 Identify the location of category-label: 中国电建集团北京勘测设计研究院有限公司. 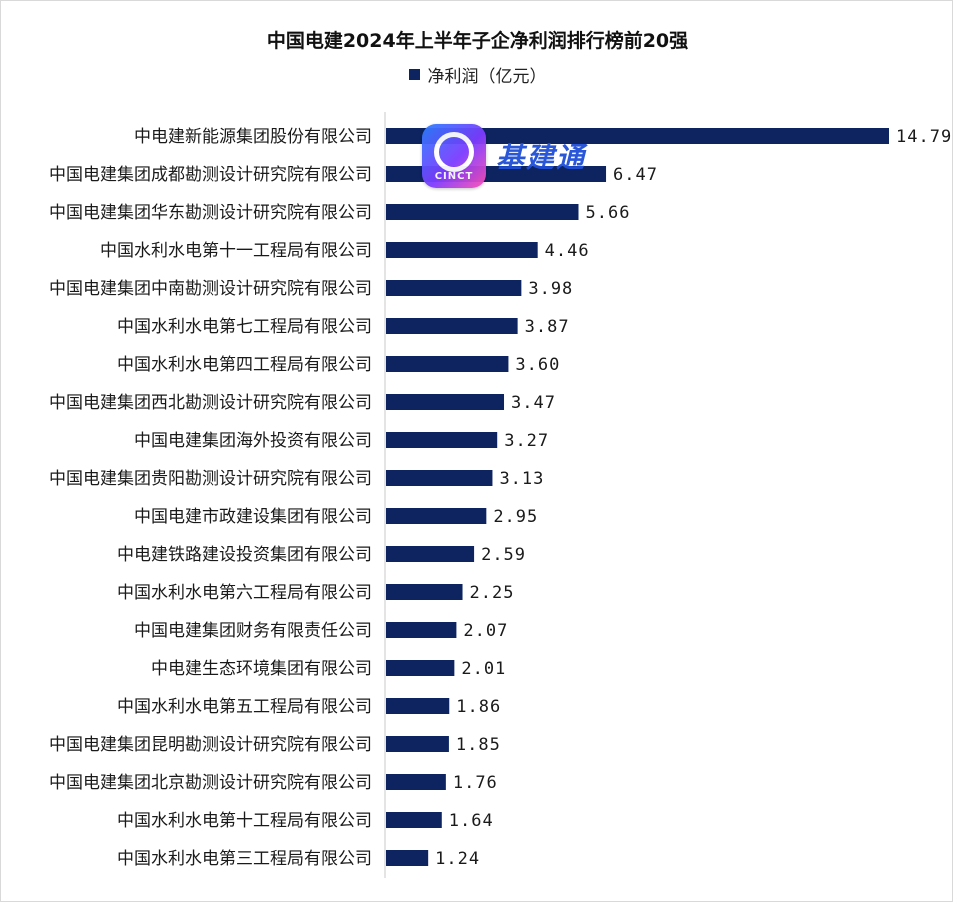
(210, 783).